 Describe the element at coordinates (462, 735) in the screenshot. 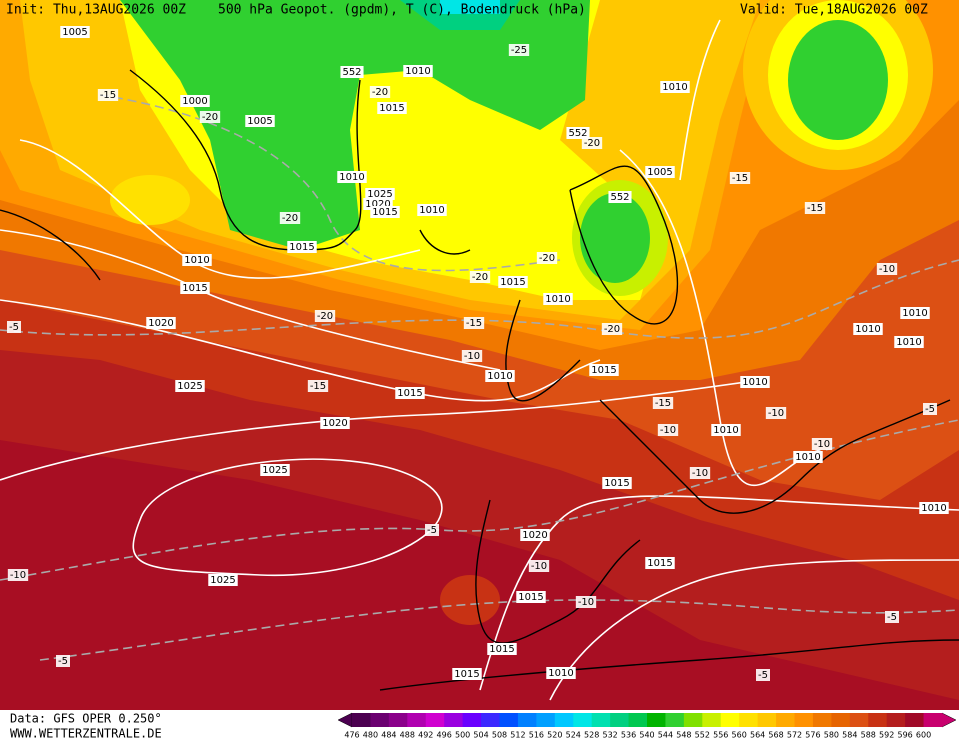

I see `legend-label: 500` at that location.